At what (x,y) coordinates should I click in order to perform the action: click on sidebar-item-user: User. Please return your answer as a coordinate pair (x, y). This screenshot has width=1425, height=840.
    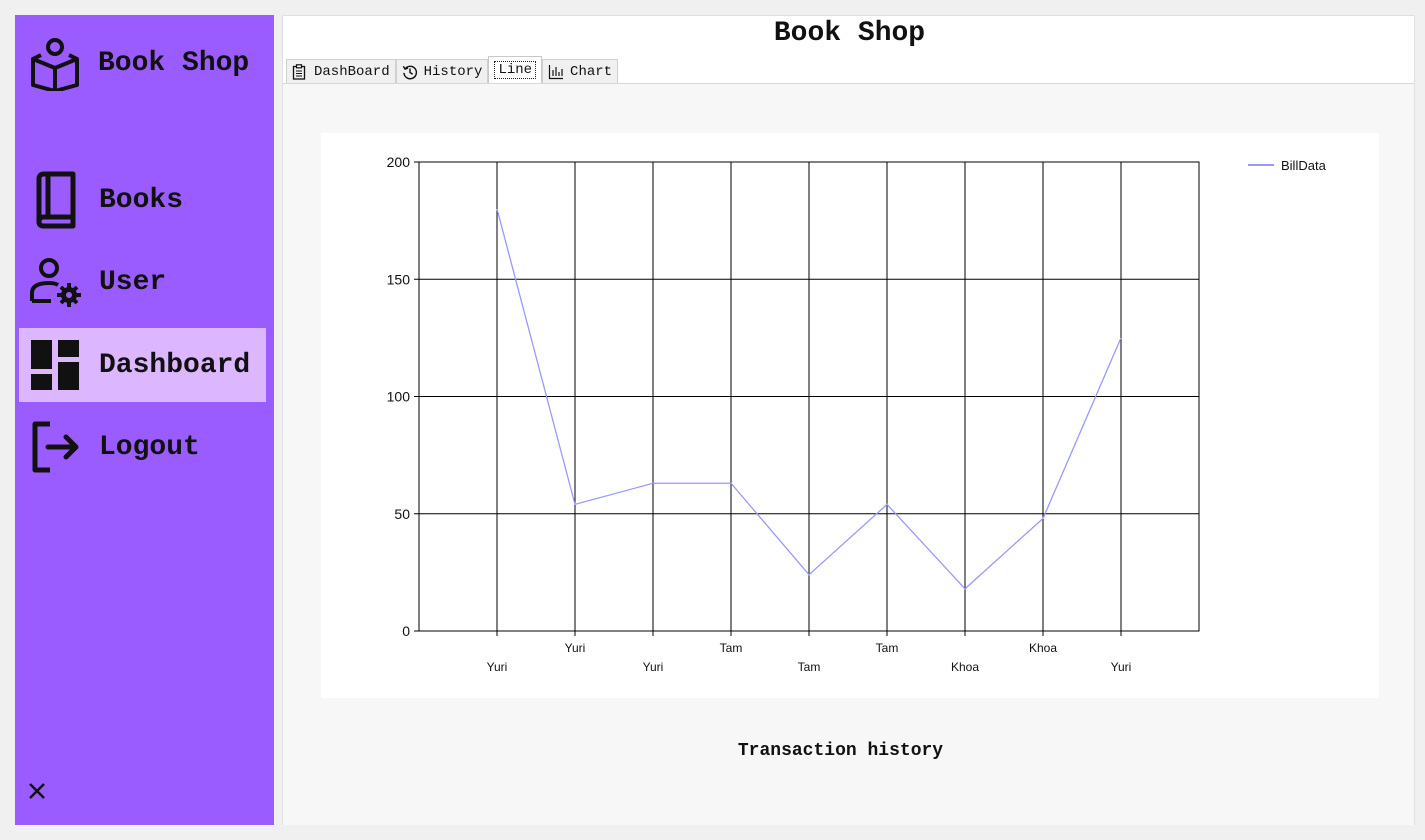
    Looking at the image, I should click on (142, 282).